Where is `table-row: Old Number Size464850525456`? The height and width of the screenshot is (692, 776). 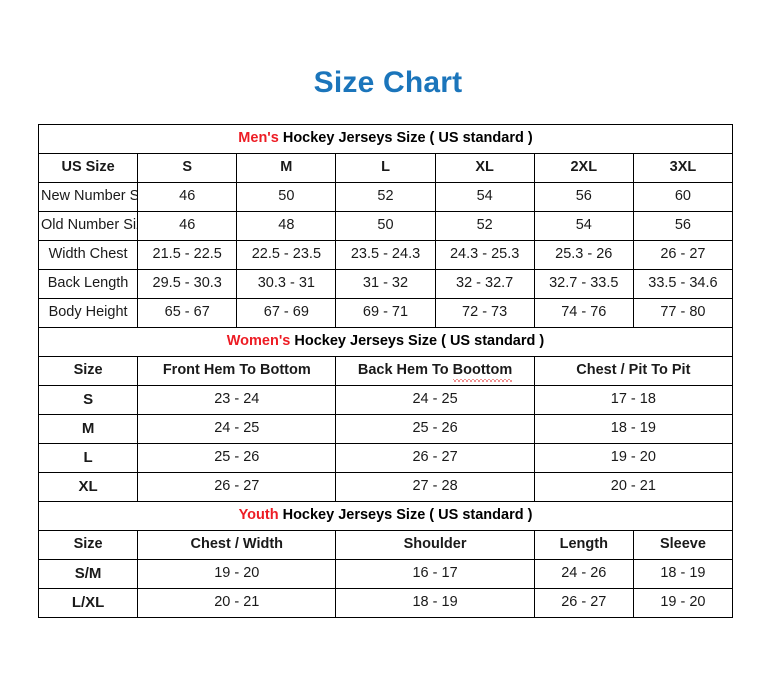 table-row: Old Number Size464850525456 is located at coordinates (385, 226).